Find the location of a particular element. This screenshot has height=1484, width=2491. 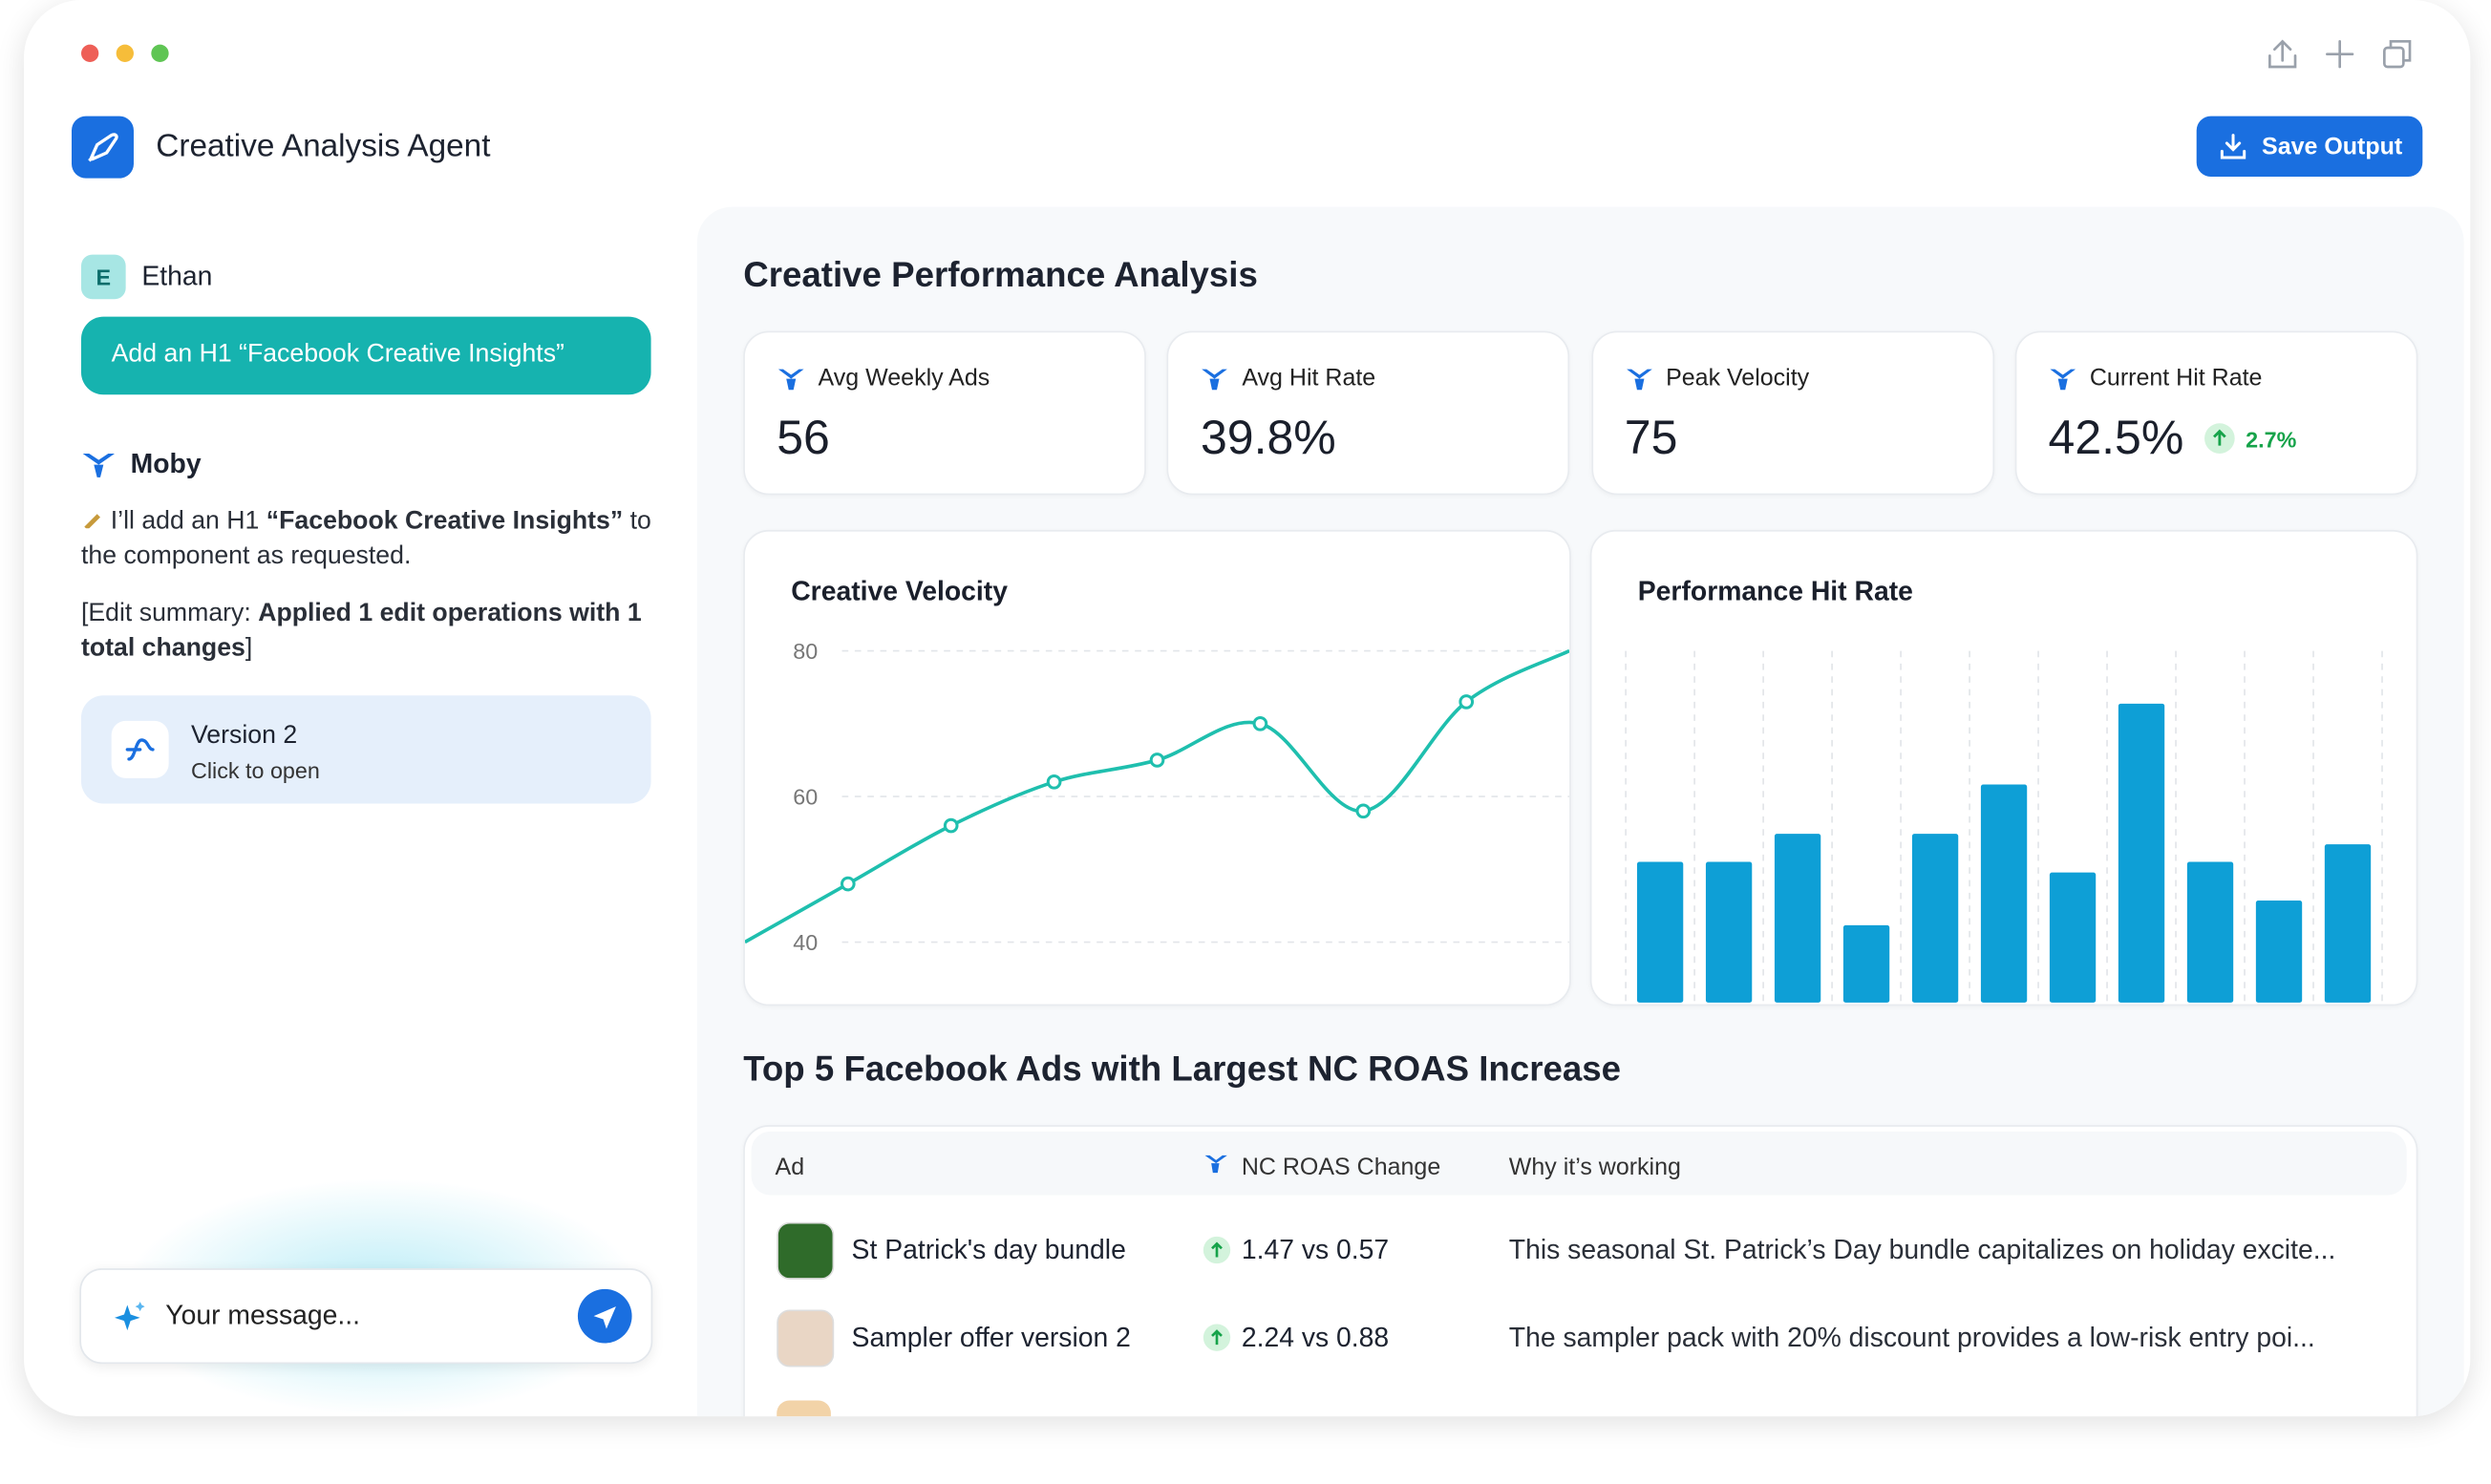

kpi-value: 56 is located at coordinates (803, 439).